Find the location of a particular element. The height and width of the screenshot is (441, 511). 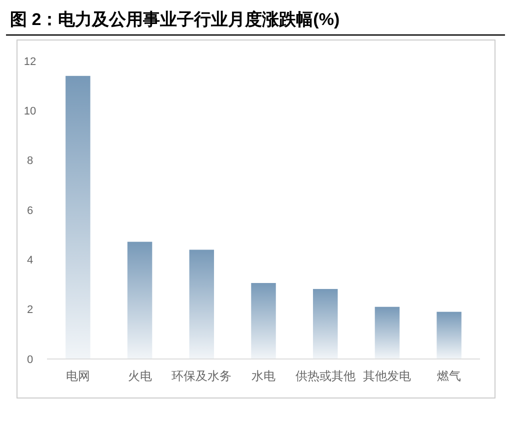

y-tick-label: 2 is located at coordinates (30, 310).